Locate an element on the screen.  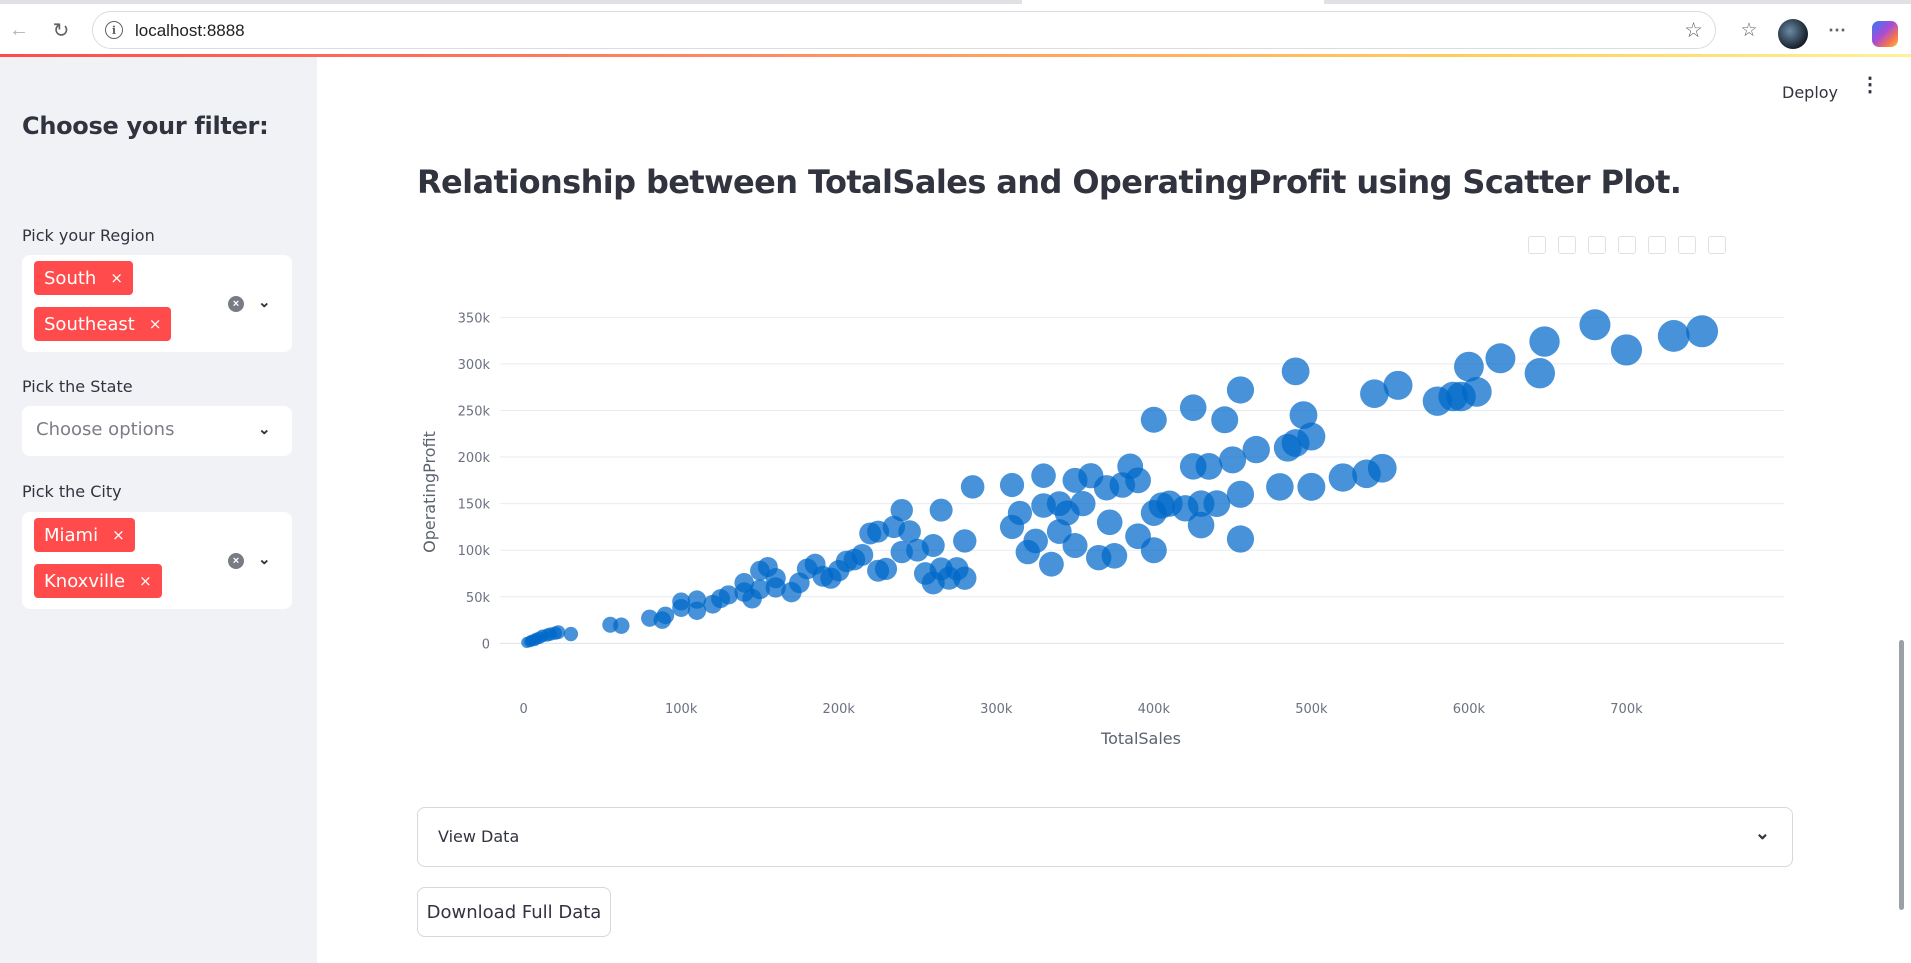
x-tick-label: 500k is located at coordinates (1311, 709).